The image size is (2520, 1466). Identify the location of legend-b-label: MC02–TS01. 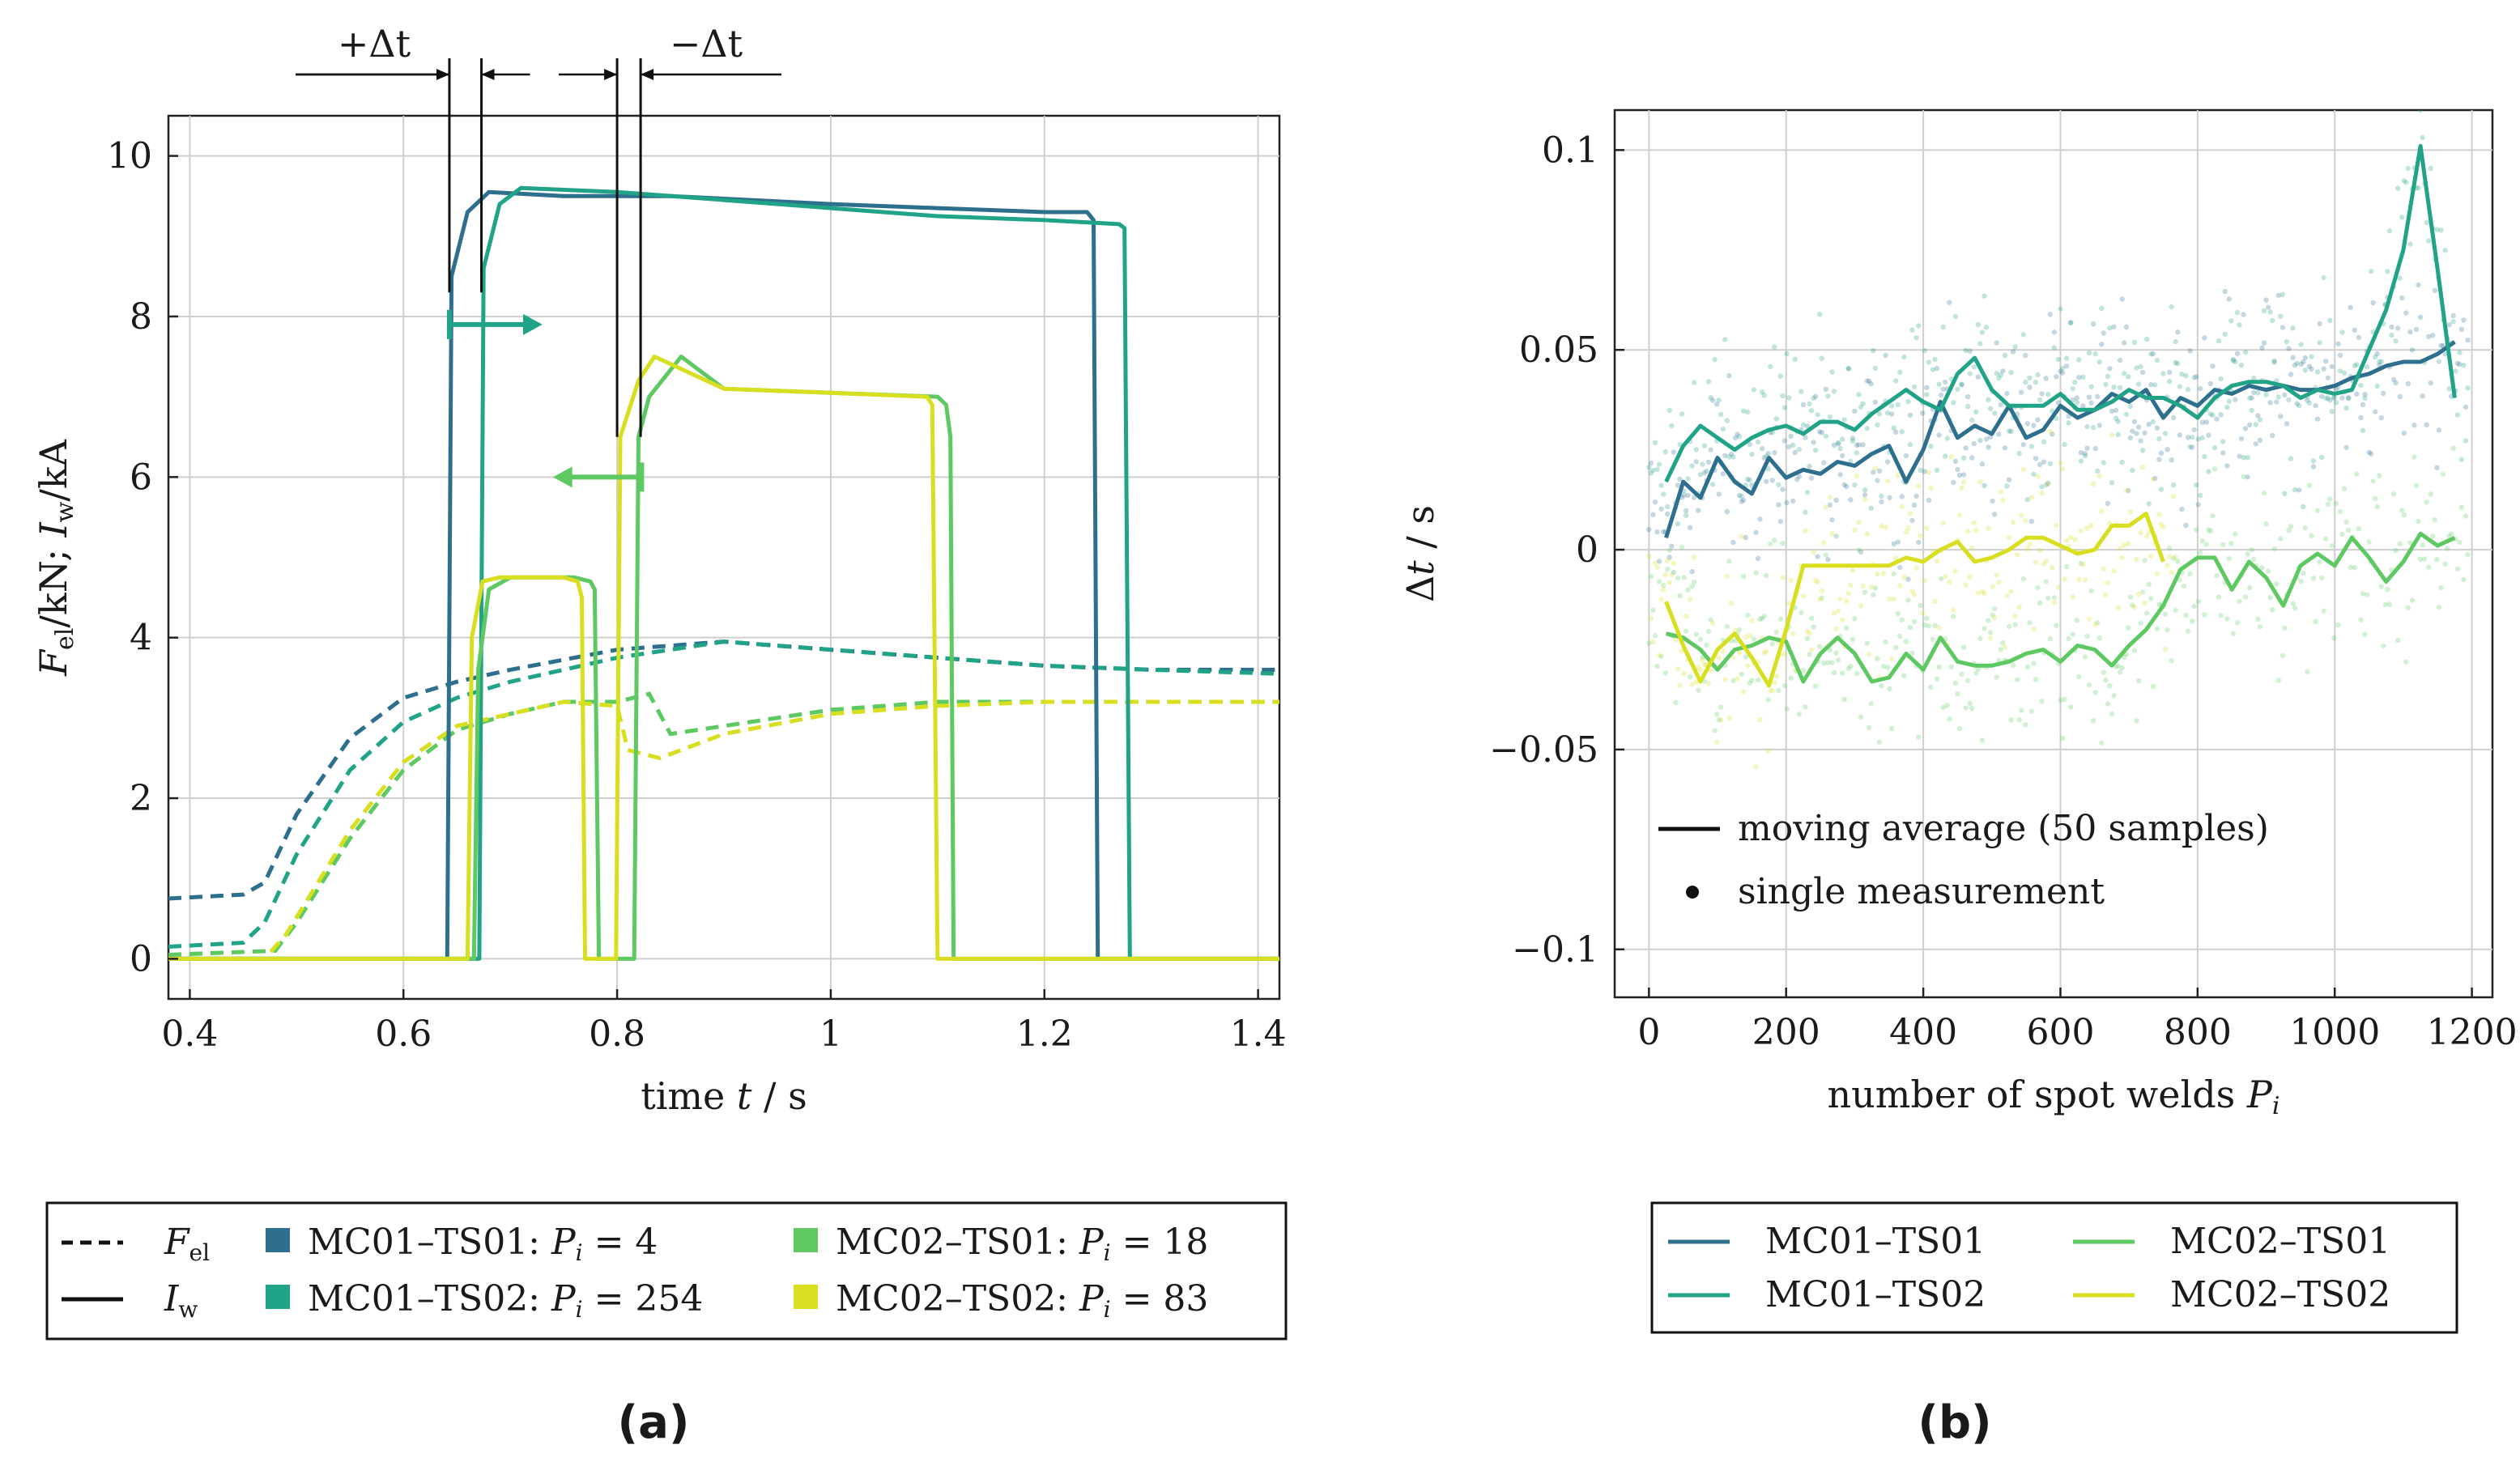
(2280, 1241).